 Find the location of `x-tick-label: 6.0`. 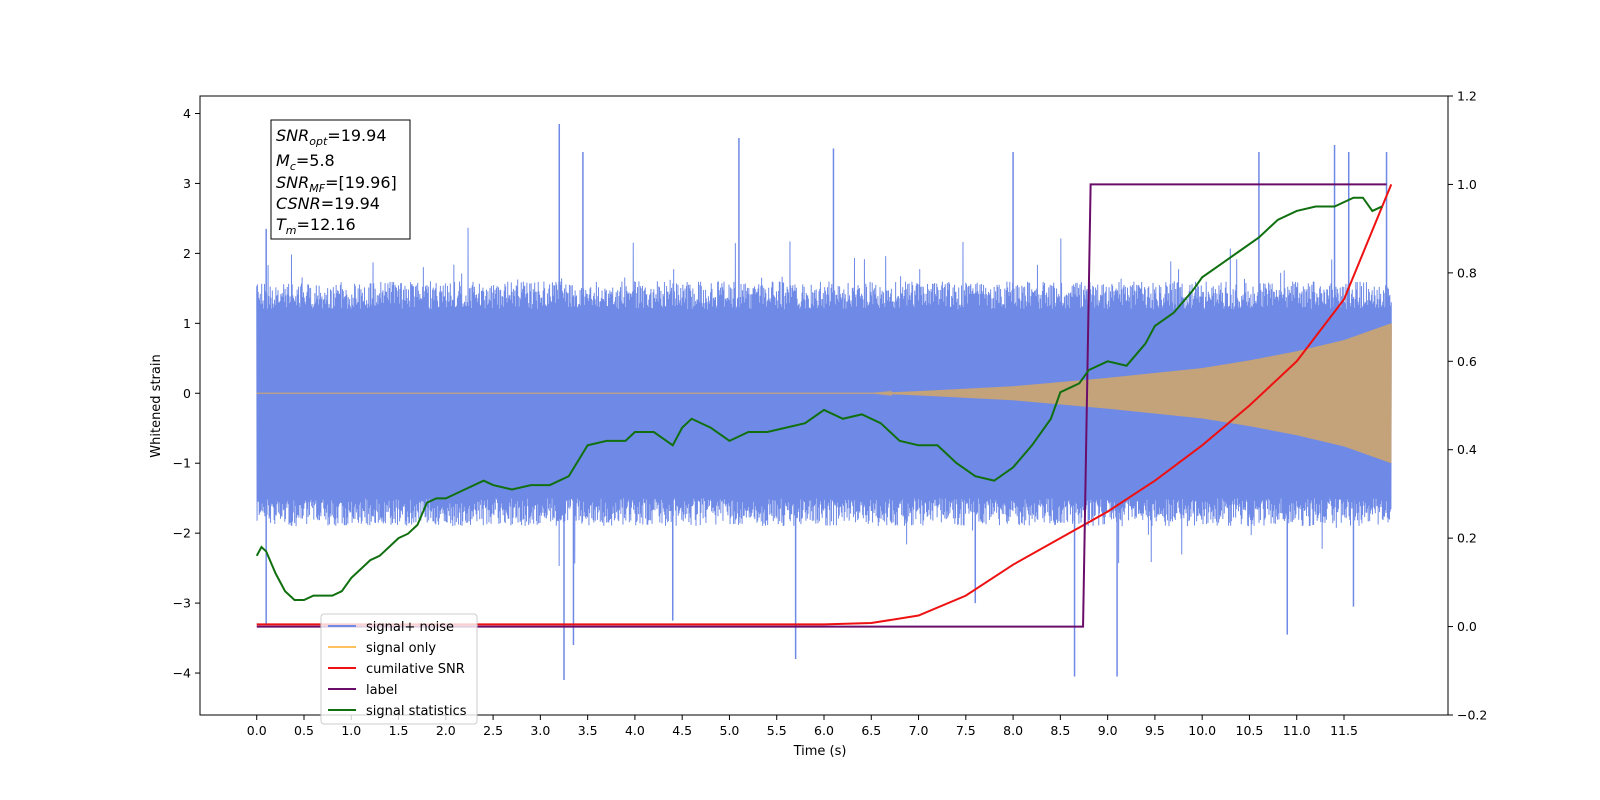

x-tick-label: 6.0 is located at coordinates (824, 730).